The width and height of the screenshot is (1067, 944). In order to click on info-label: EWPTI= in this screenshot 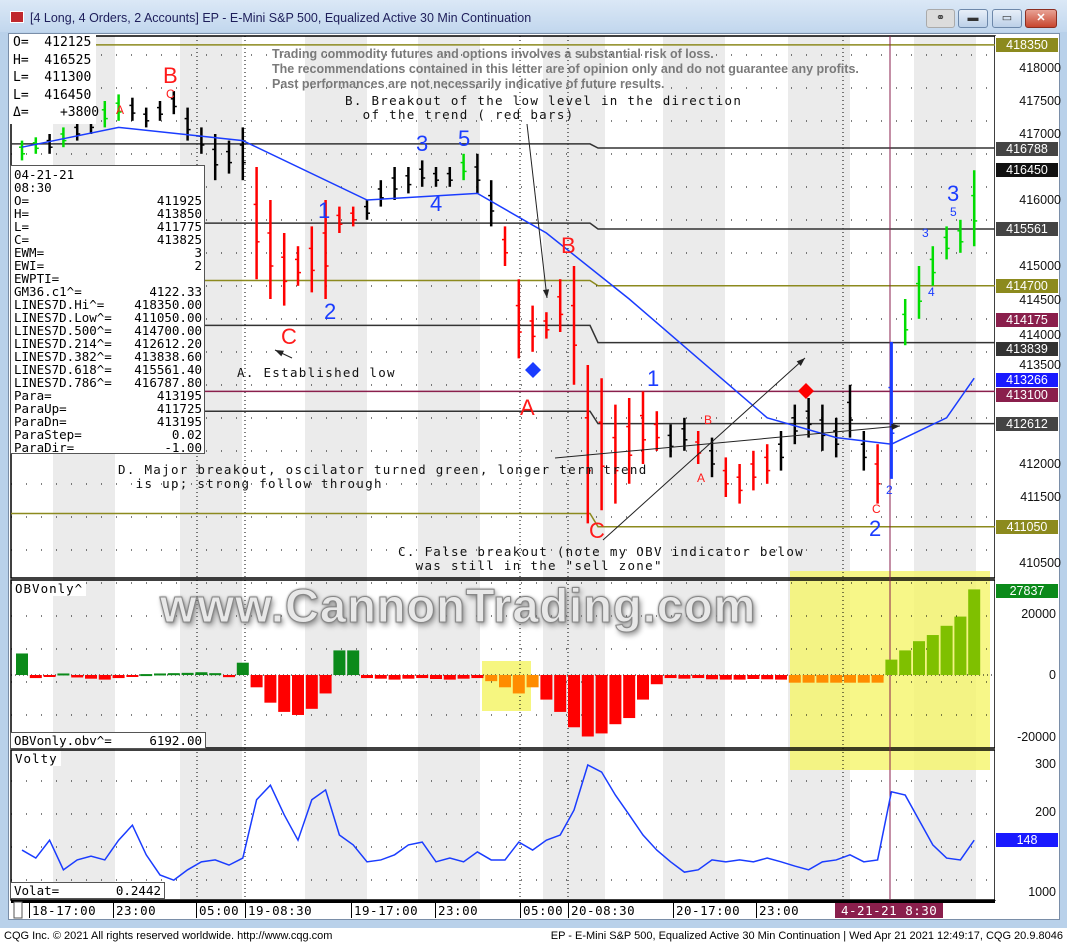, I will do `click(37, 278)`.